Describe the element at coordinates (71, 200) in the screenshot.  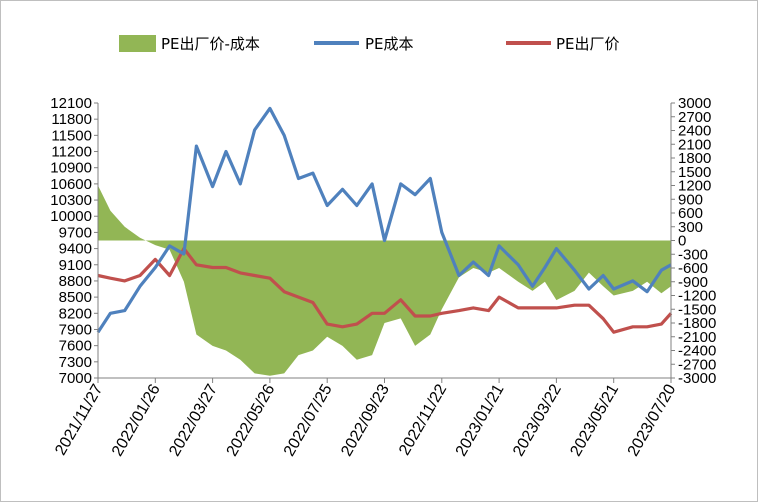
I see `y-left-tick-label: 10300` at that location.